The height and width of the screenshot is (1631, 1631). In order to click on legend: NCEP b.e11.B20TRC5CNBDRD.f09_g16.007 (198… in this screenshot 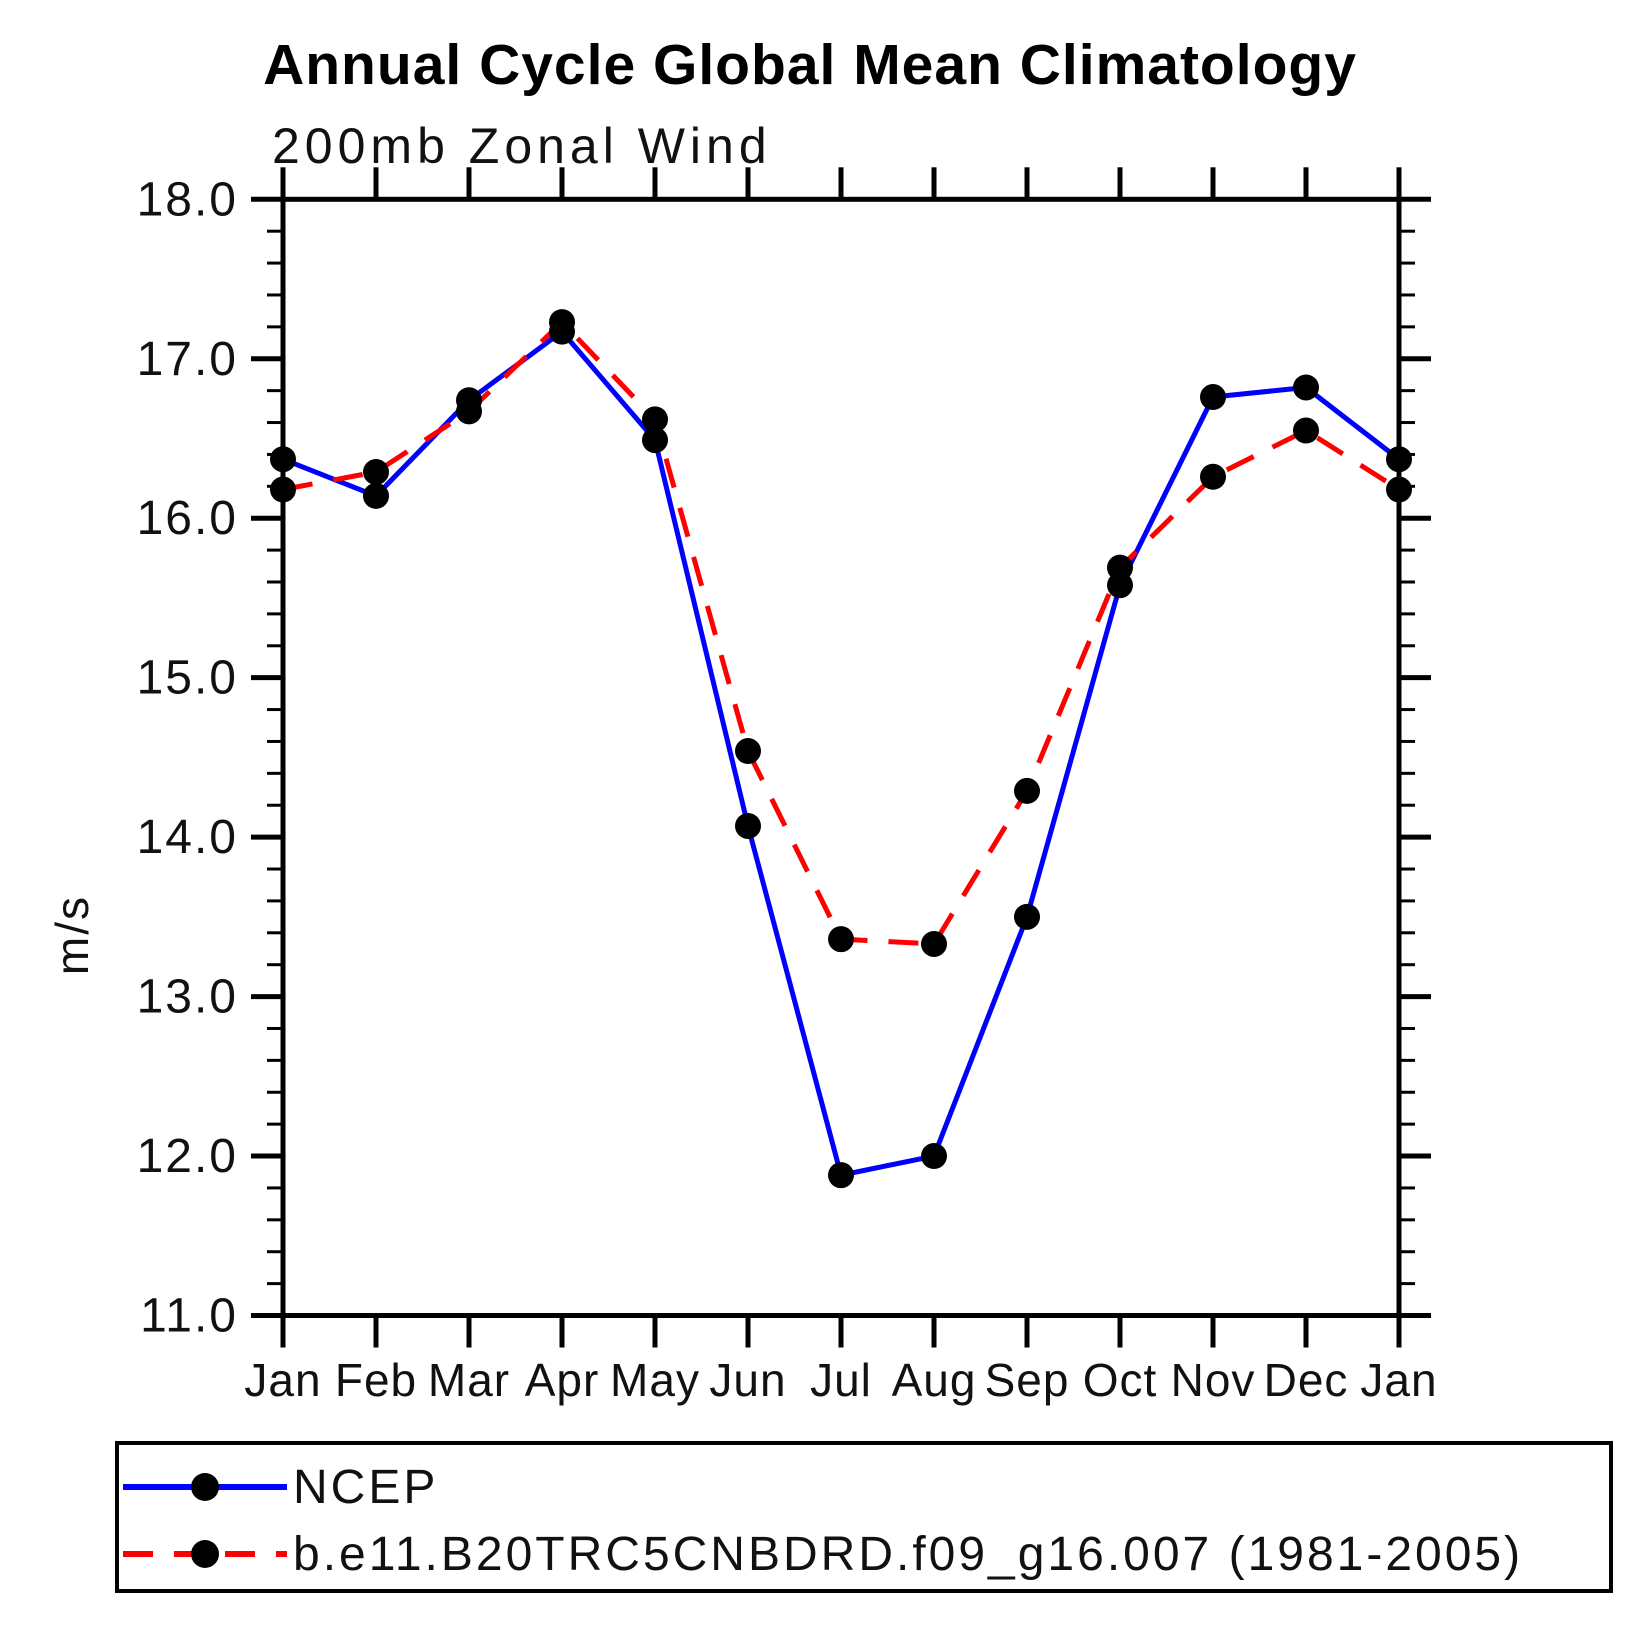, I will do `click(864, 1517)`.